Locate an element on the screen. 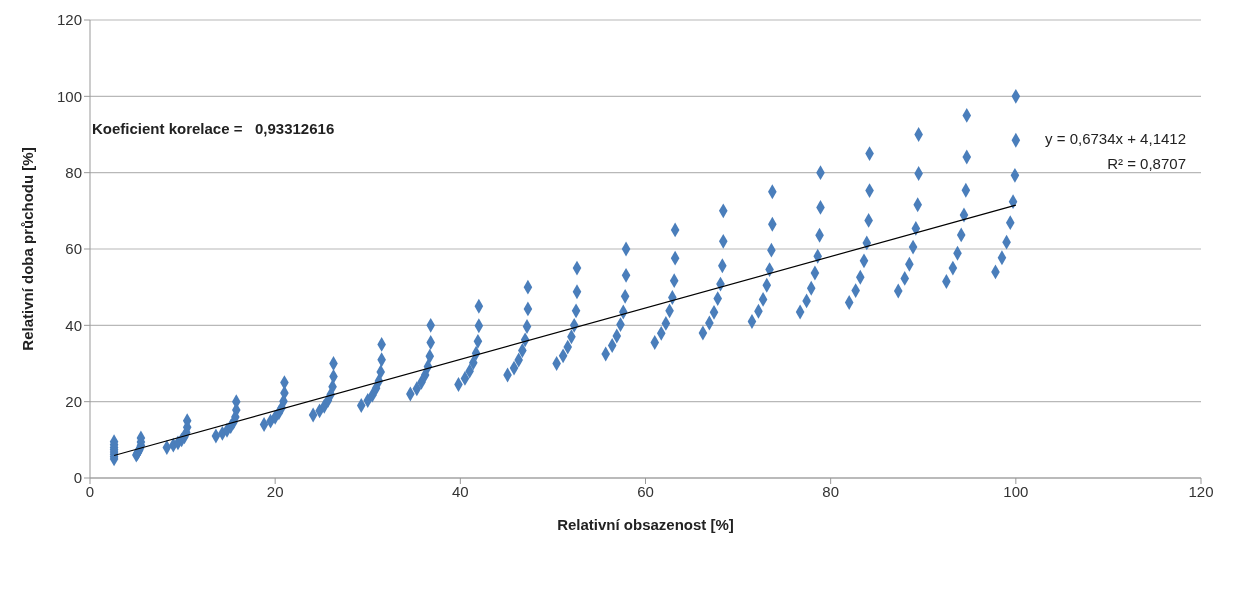 This screenshot has width=1239, height=597. annotation: y = 0,6734x + 4,1412 is located at coordinates (1115, 138).